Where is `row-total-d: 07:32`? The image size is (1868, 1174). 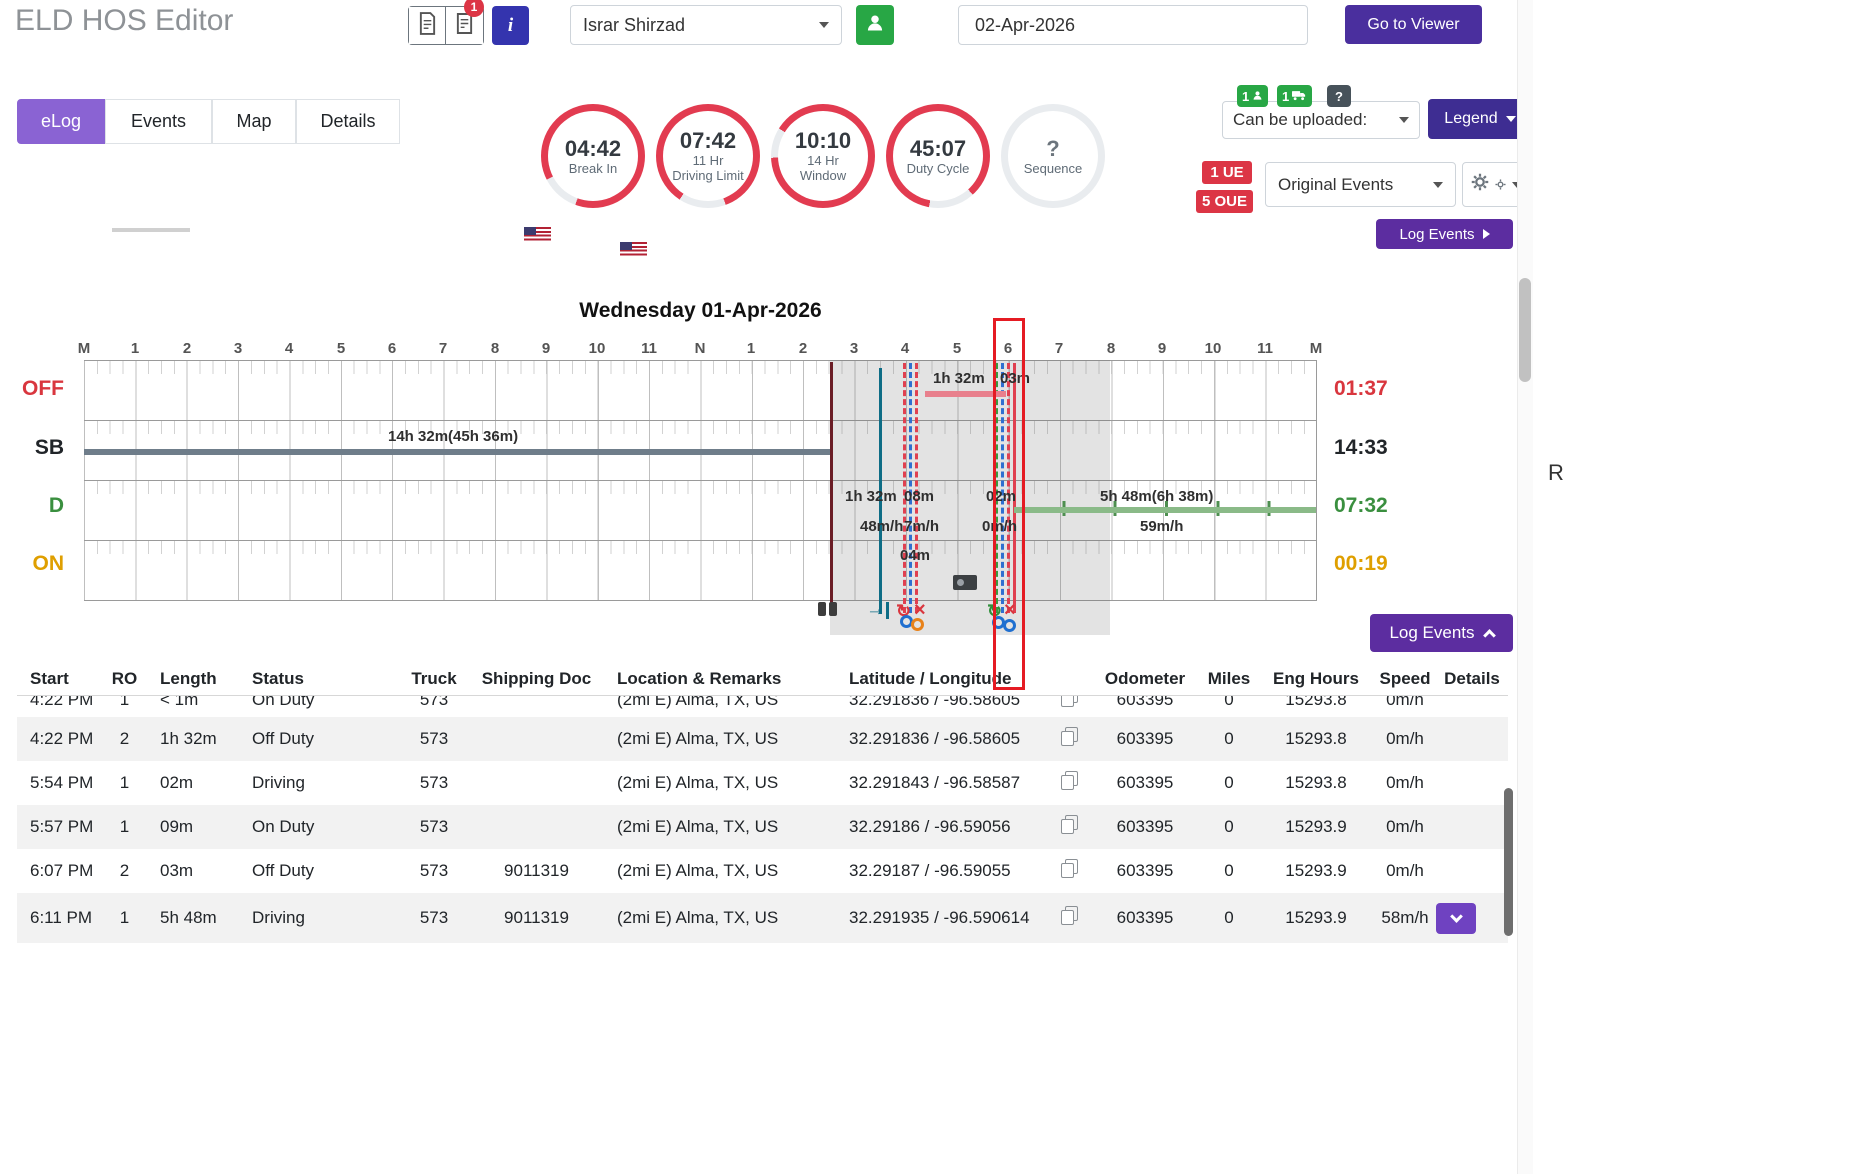
row-total-d: 07:32 is located at coordinates (1361, 505).